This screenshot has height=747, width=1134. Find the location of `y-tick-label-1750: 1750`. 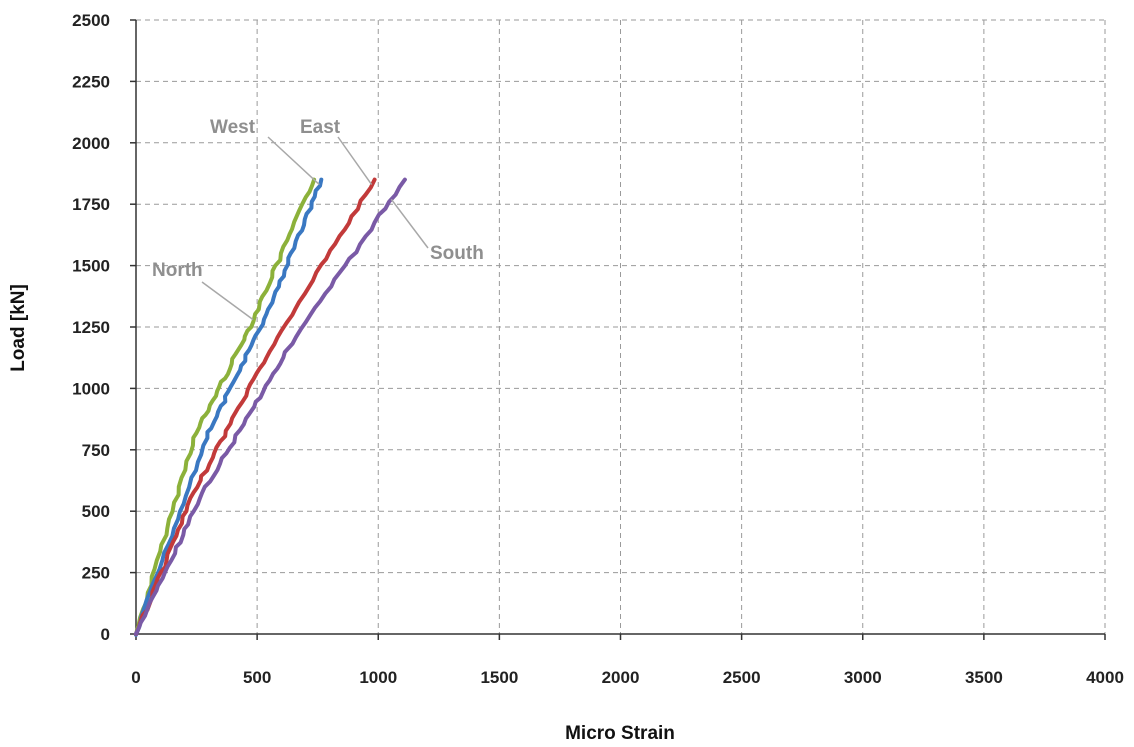

y-tick-label-1750: 1750 is located at coordinates (91, 204).